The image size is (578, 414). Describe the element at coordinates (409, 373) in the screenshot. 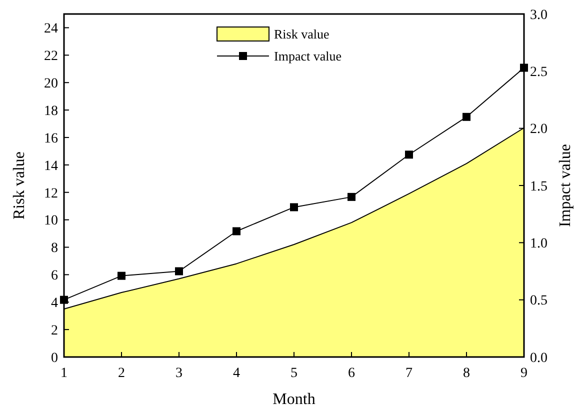

I see `x-tick-label: 7` at that location.